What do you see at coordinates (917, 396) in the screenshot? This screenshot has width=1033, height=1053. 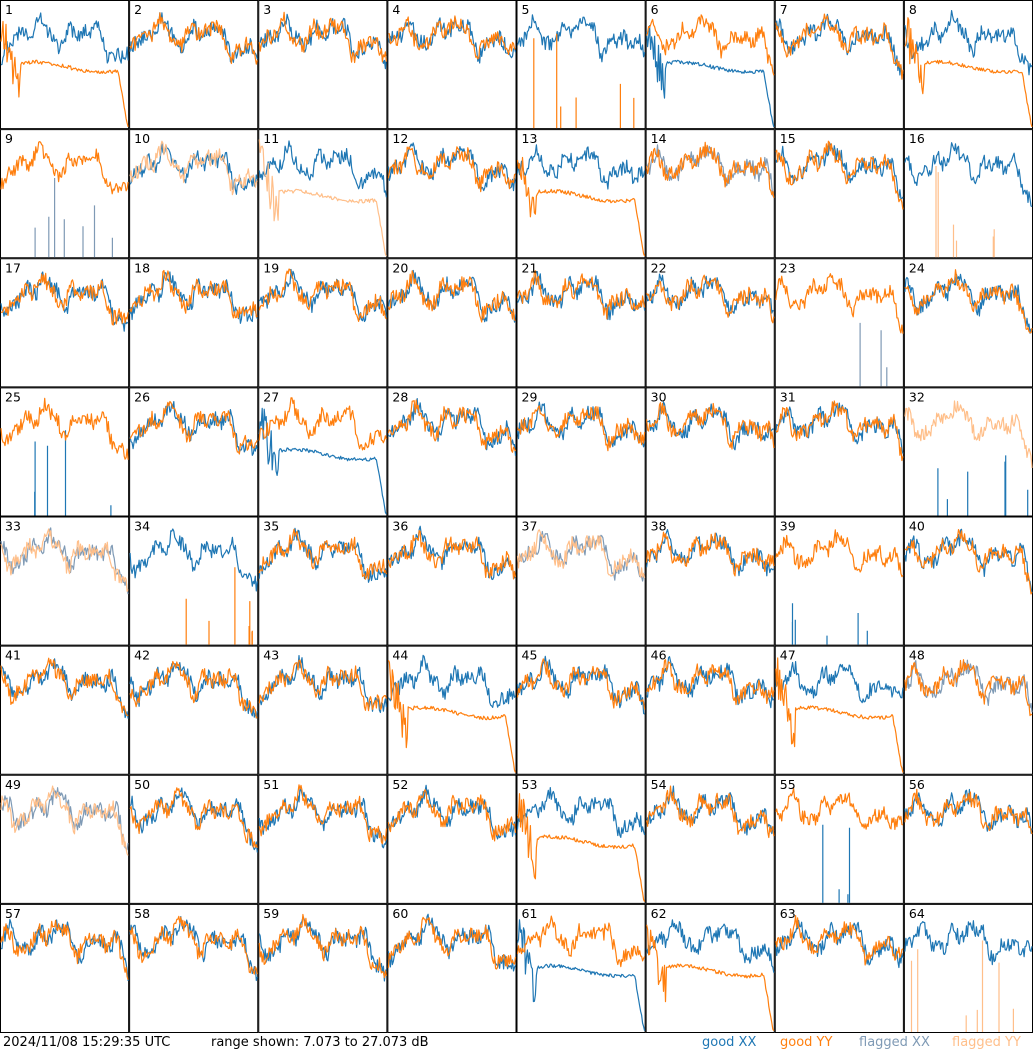 I see `panel-number: 32` at bounding box center [917, 396].